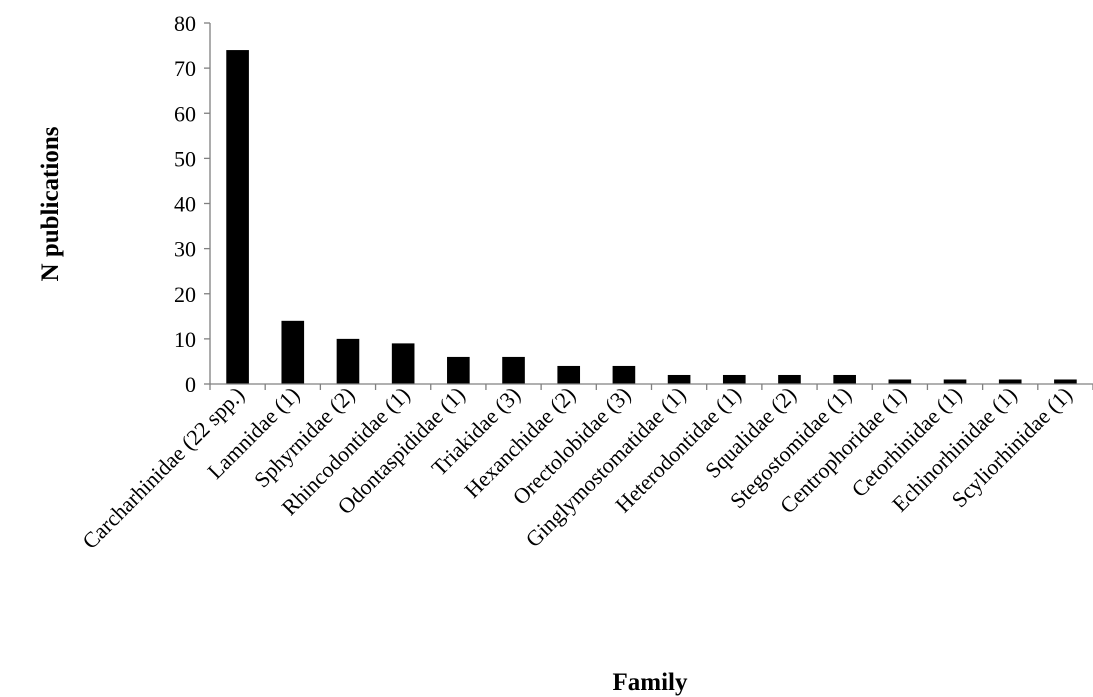 This screenshot has height=697, width=1093. I want to click on x-axis-title: Family, so click(650, 682).